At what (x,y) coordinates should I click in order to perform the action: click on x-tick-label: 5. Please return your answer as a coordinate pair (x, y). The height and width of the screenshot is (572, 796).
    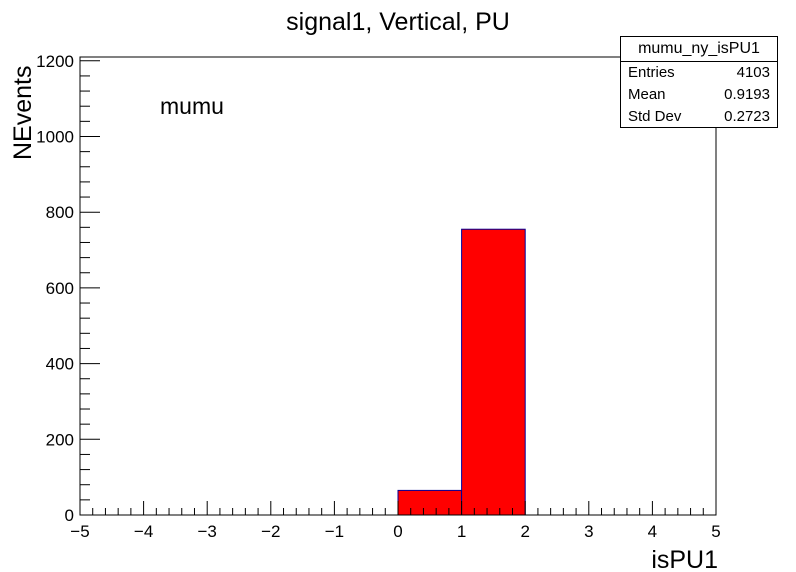
    Looking at the image, I should click on (715, 531).